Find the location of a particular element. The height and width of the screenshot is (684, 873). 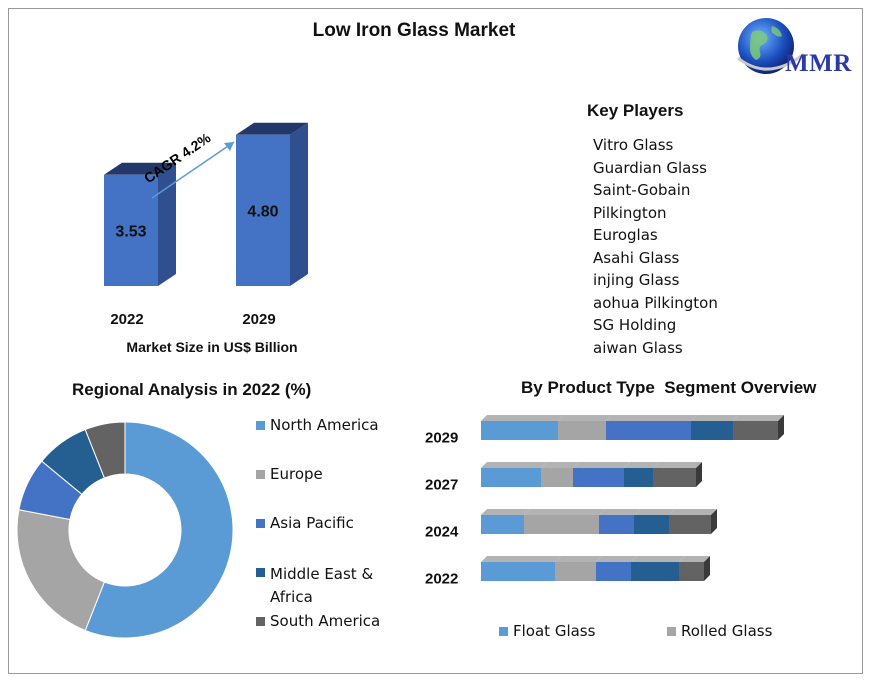

bar-2022 is located at coordinates (131, 230).